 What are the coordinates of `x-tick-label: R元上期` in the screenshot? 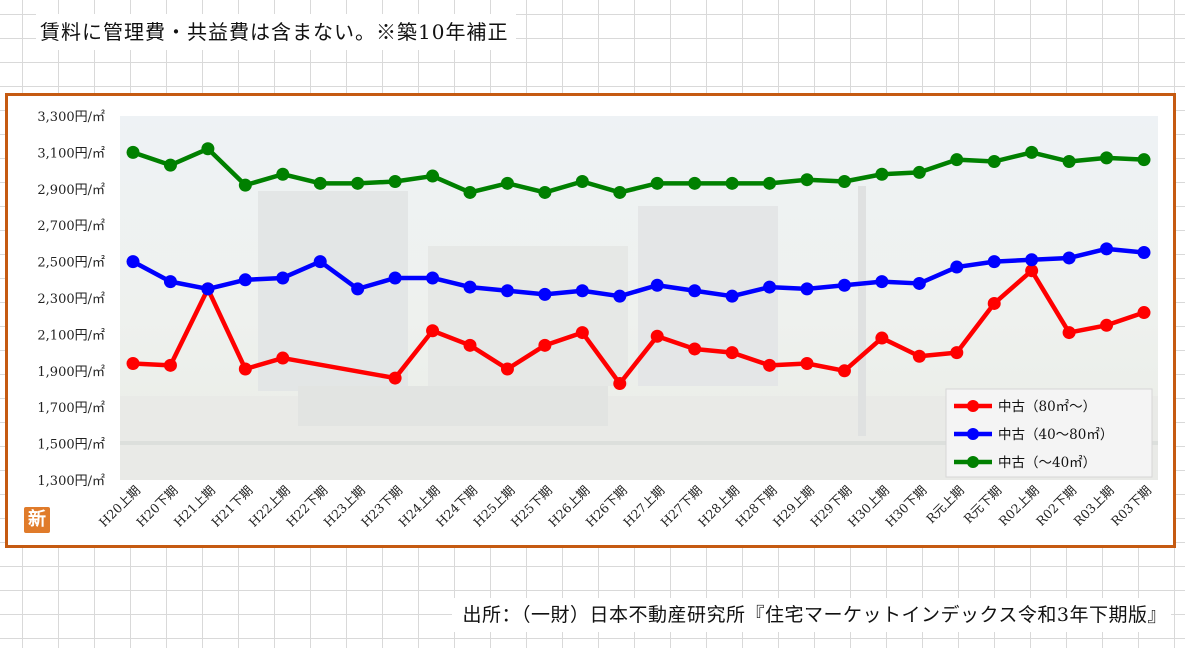 It's located at (945, 505).